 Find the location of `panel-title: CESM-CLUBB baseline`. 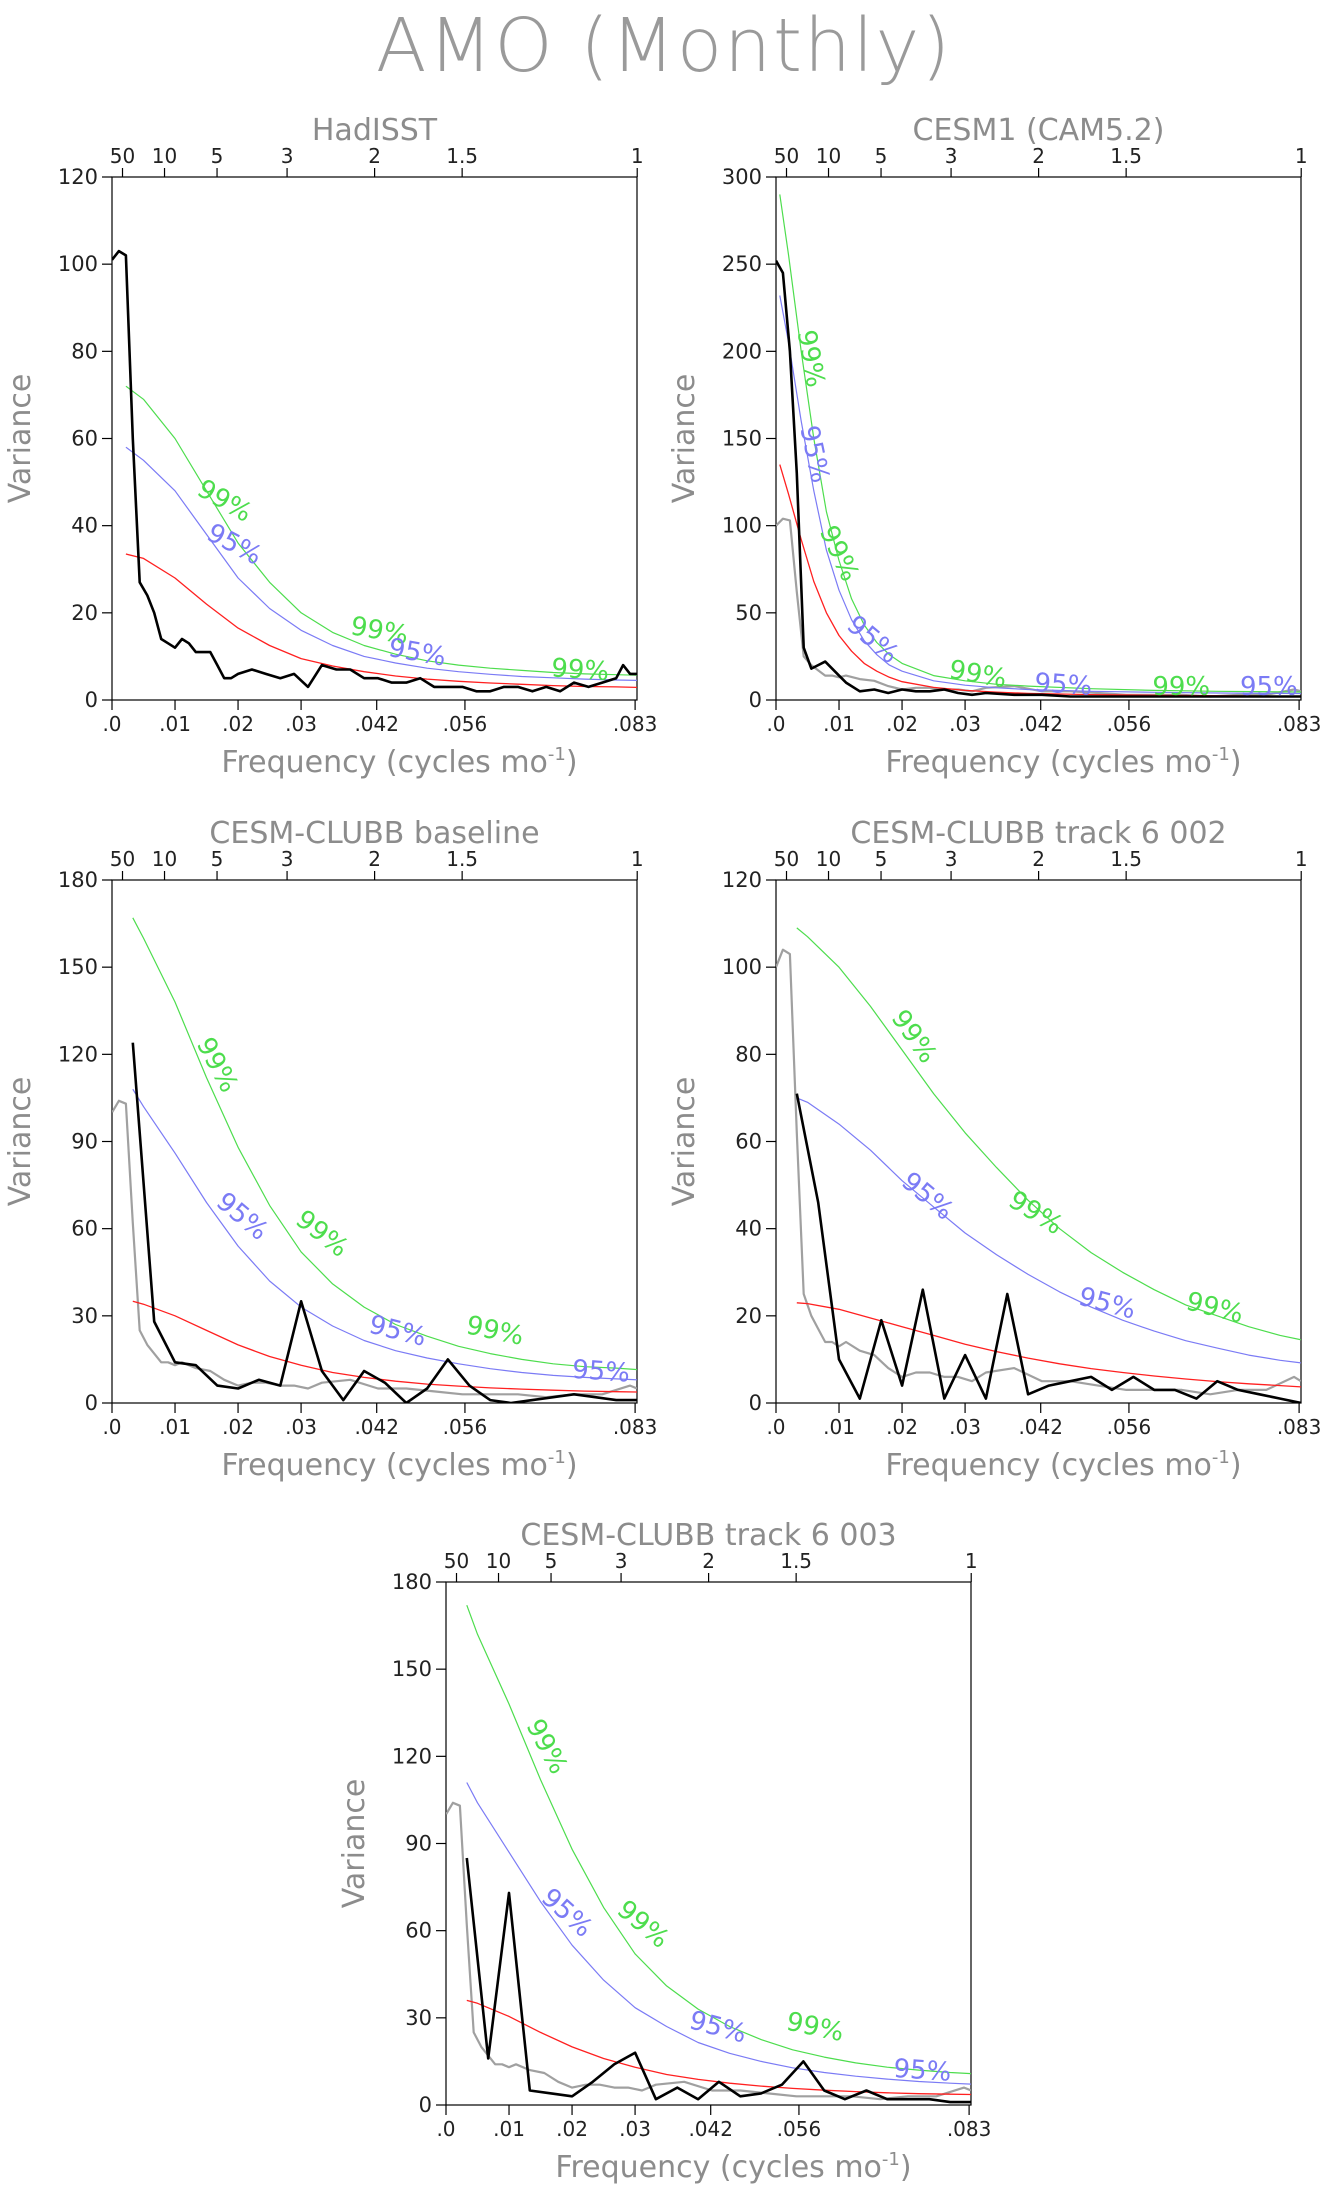

panel-title: CESM-CLUBB baseline is located at coordinates (374, 833).